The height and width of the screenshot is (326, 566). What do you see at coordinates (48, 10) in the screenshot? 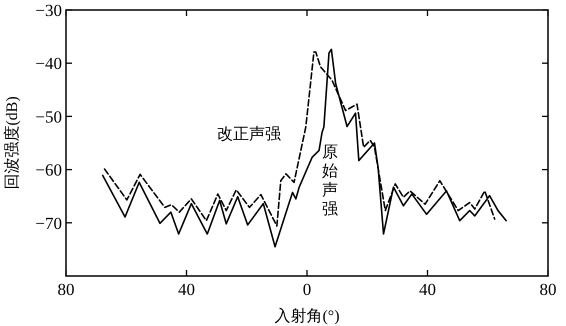
I see `y-tick-label: −30` at bounding box center [48, 10].